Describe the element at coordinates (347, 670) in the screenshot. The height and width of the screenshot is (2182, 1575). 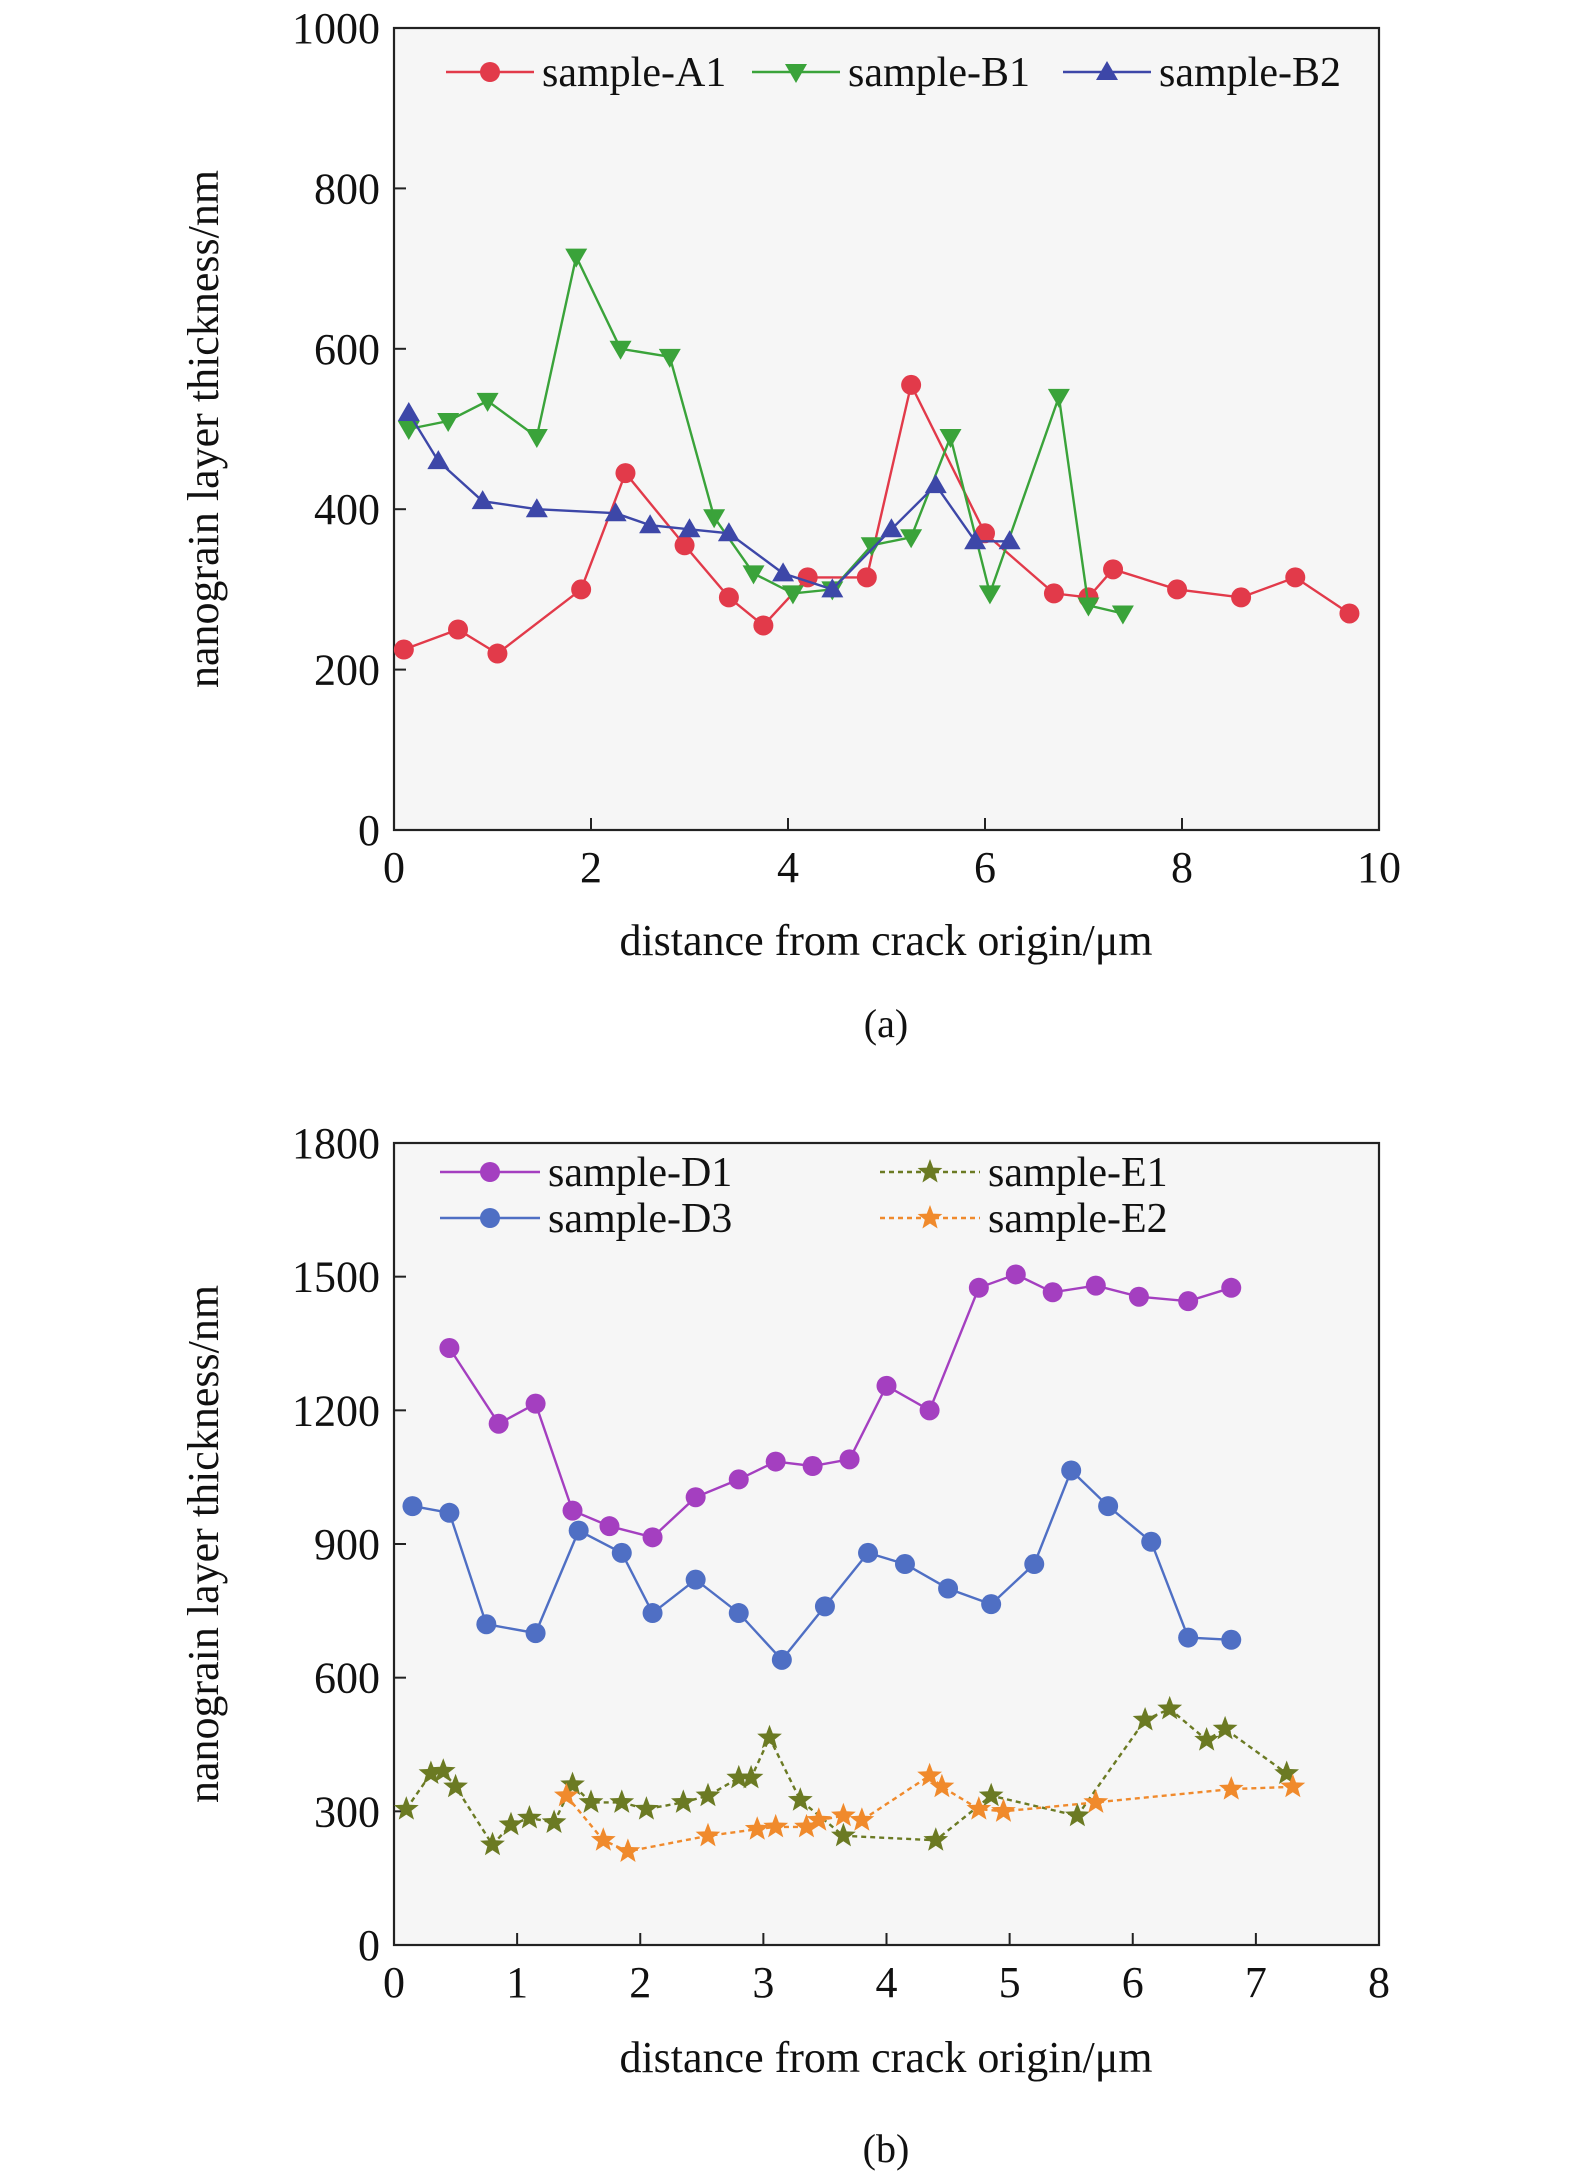
I see `y-tick-label: 200` at that location.